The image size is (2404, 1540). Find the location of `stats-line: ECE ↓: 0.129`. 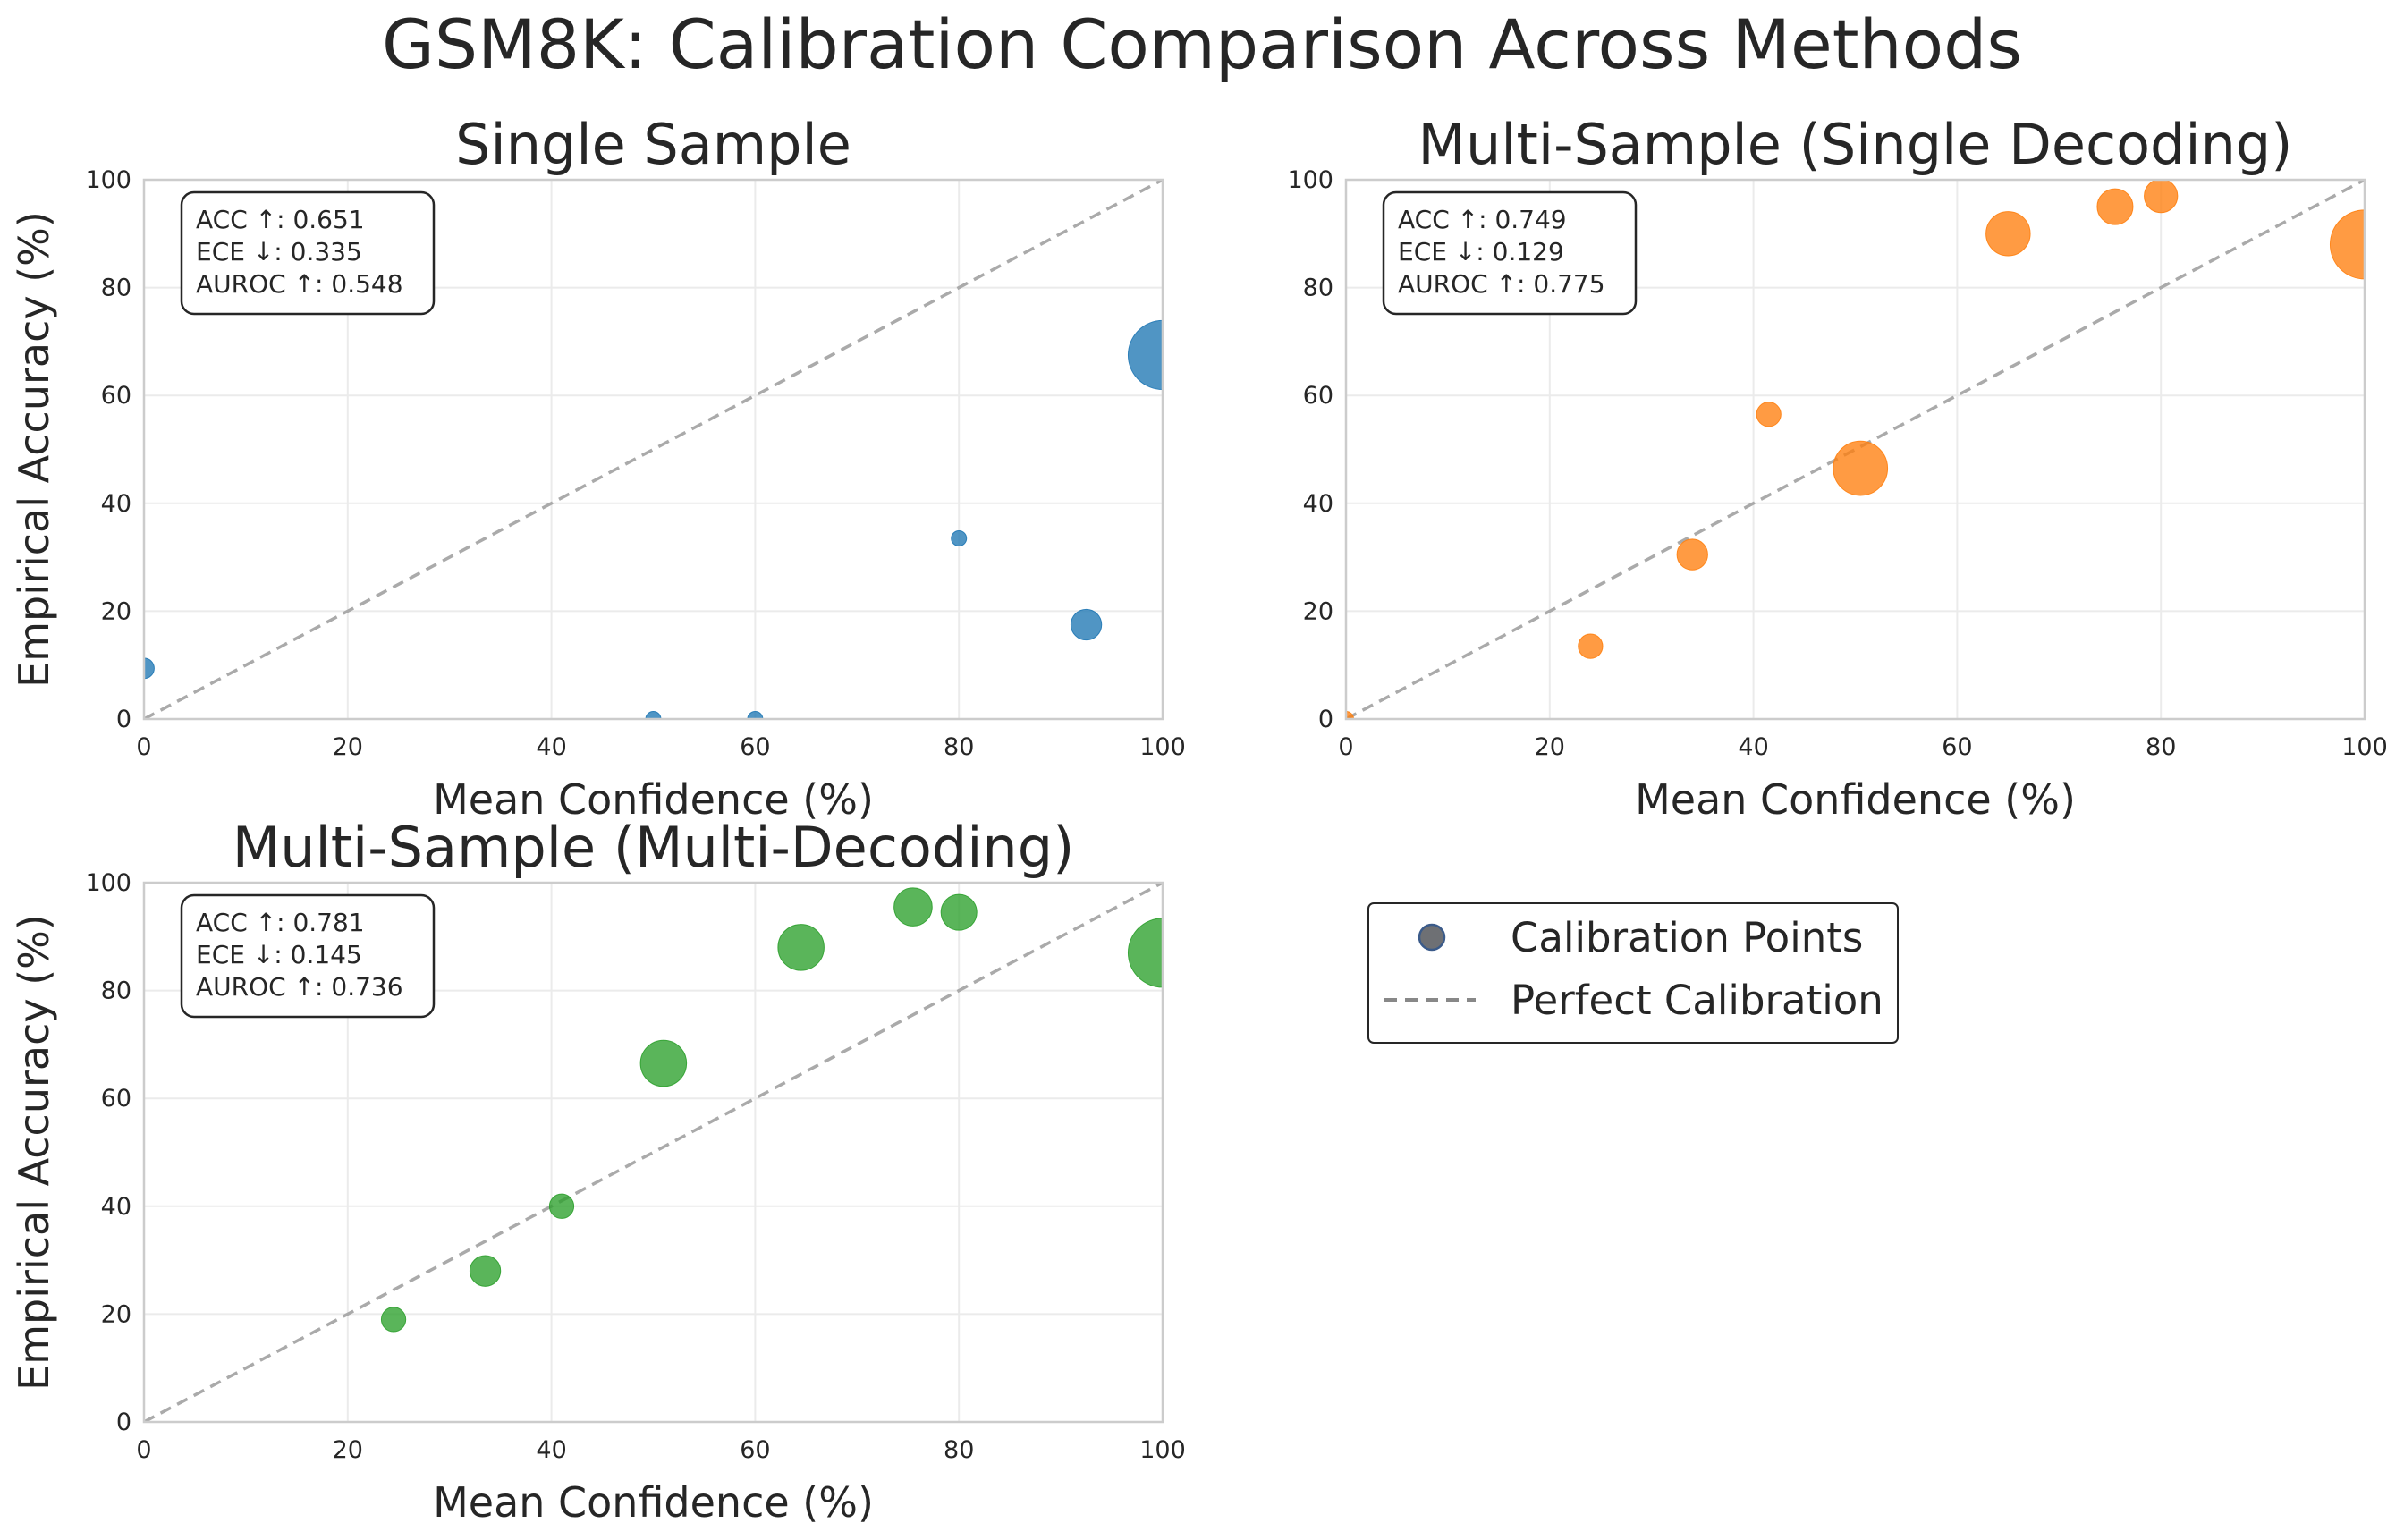

stats-line: ECE ↓: 0.129 is located at coordinates (1481, 252).